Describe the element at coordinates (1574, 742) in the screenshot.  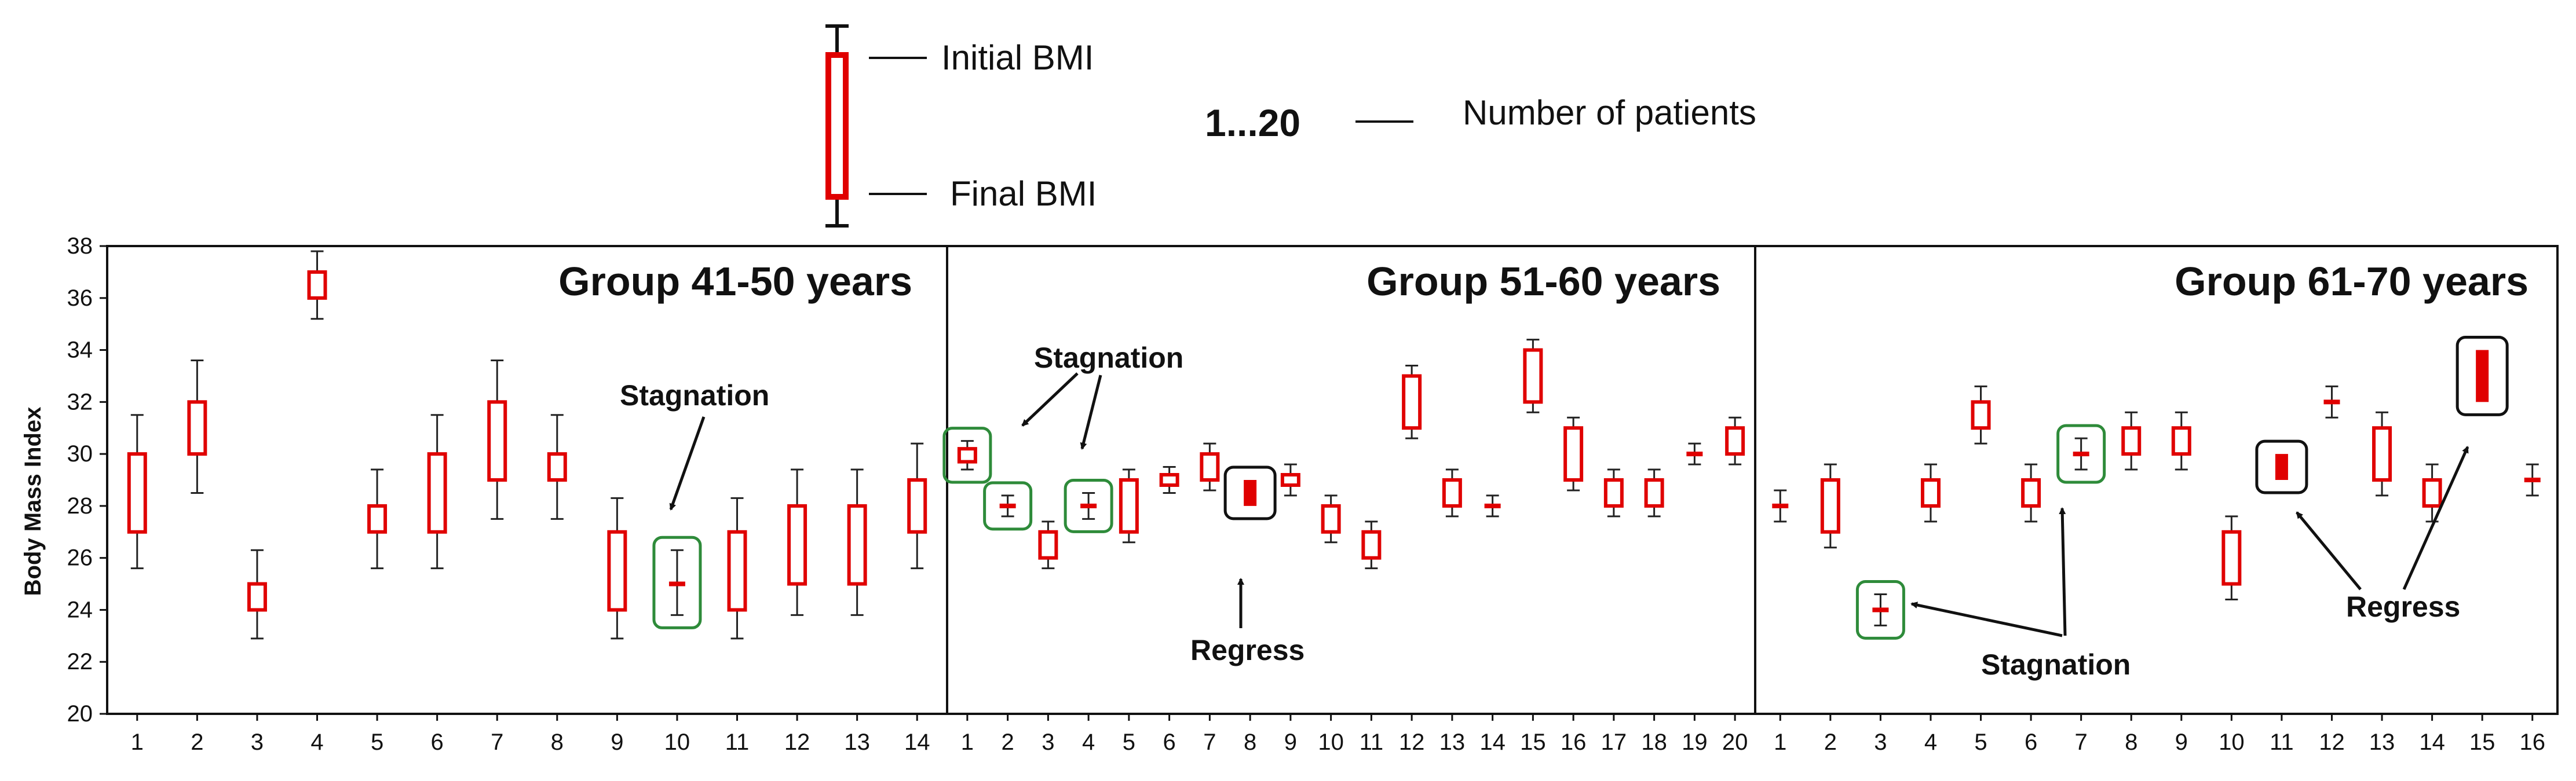
I see `x-tick-label: 16` at that location.